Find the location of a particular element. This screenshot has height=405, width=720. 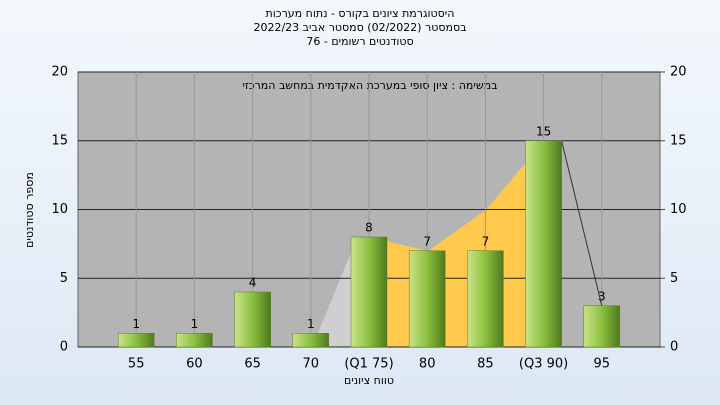

y-tick-label: 0 is located at coordinates (64, 347).